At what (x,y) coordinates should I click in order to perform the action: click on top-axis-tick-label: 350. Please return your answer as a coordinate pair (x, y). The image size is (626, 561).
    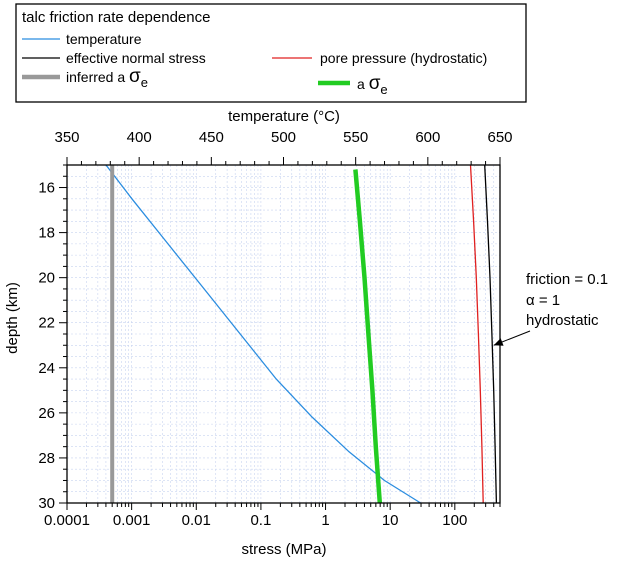
    Looking at the image, I should click on (66, 137).